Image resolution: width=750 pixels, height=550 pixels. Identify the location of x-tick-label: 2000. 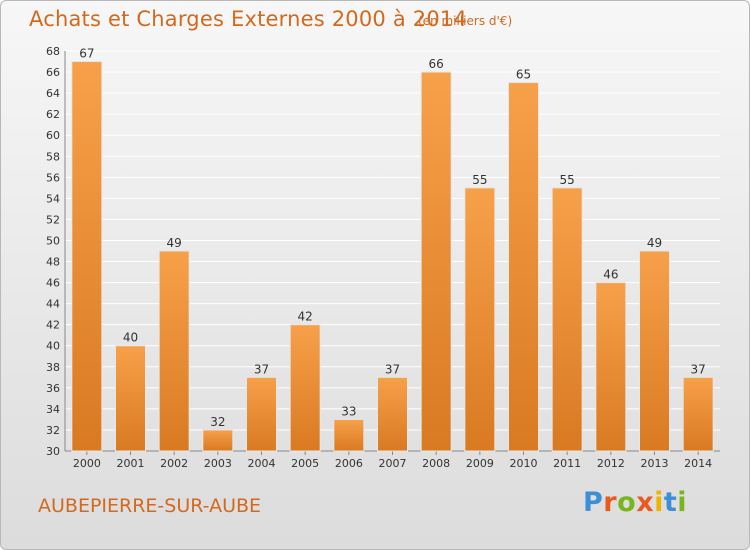
(87, 463).